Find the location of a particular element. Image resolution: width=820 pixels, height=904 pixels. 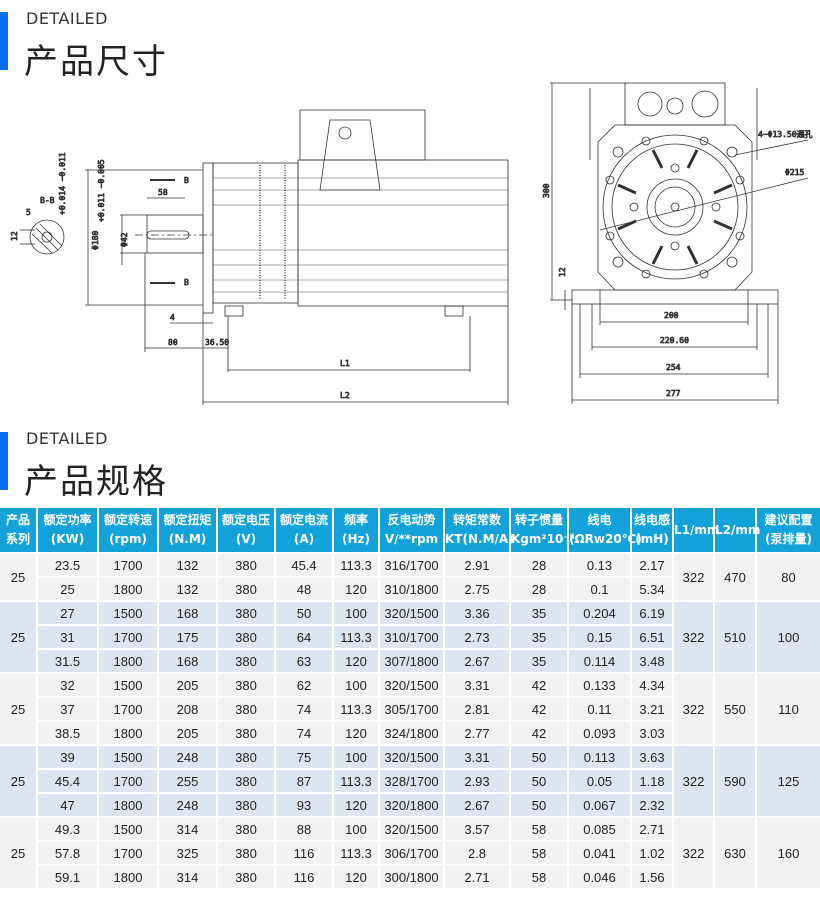

header-unit: (N.M) is located at coordinates (187, 539).